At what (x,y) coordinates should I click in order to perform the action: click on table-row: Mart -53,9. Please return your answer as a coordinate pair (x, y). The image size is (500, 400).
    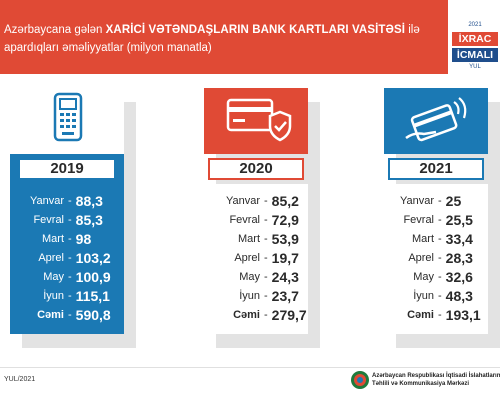
    Looking at the image, I should click on (268, 239).